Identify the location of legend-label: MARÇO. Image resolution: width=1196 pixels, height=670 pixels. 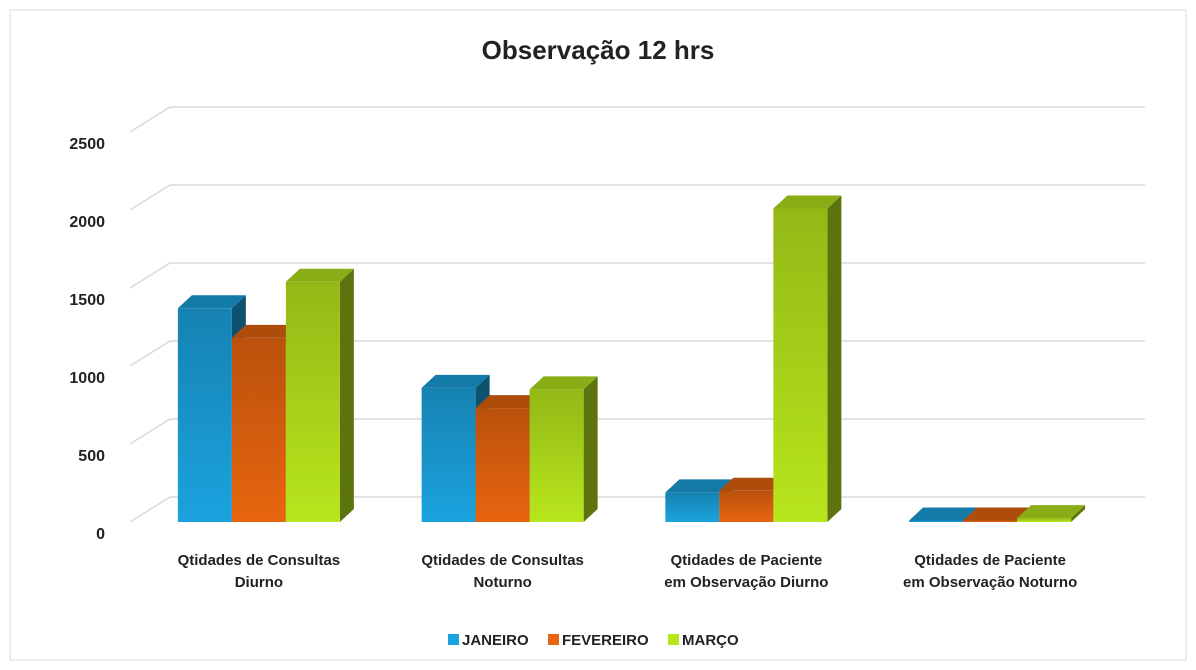
(710, 640).